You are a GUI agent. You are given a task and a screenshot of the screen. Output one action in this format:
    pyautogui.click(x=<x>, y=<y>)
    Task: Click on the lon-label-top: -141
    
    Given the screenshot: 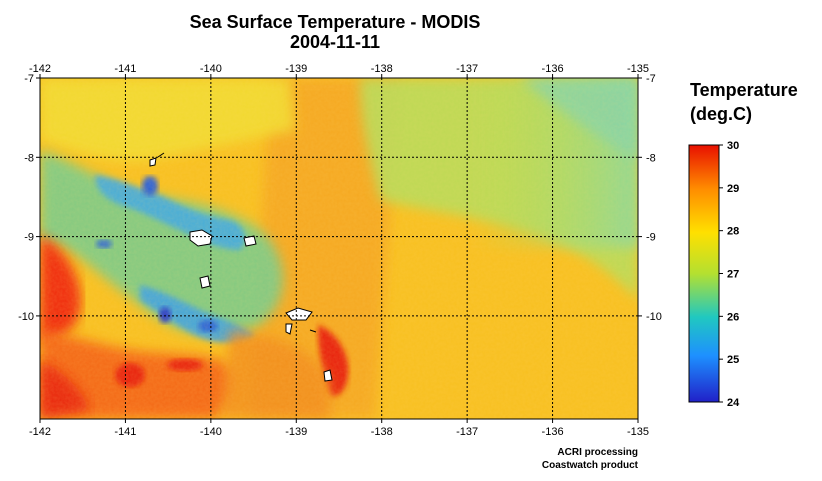 What is the action you would take?
    pyautogui.click(x=125, y=69)
    